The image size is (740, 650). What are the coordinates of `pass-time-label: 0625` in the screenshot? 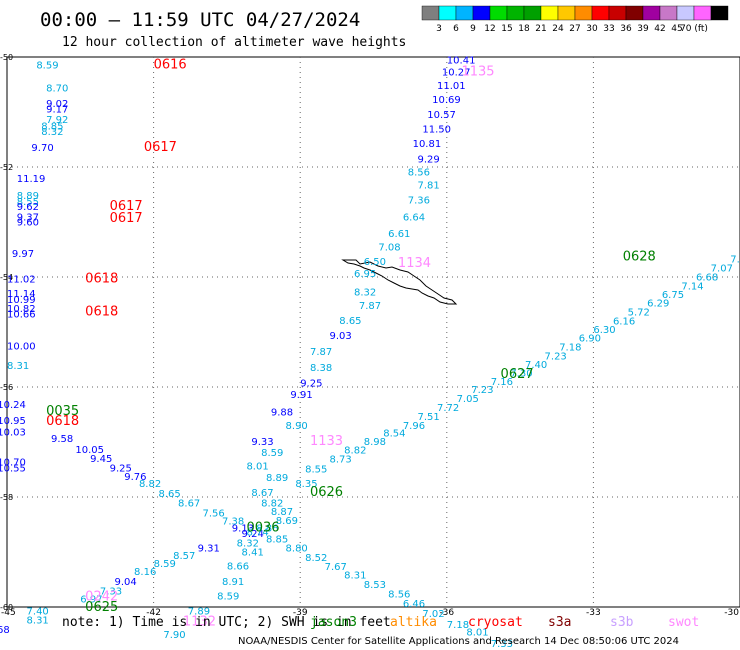 It's located at (101, 607).